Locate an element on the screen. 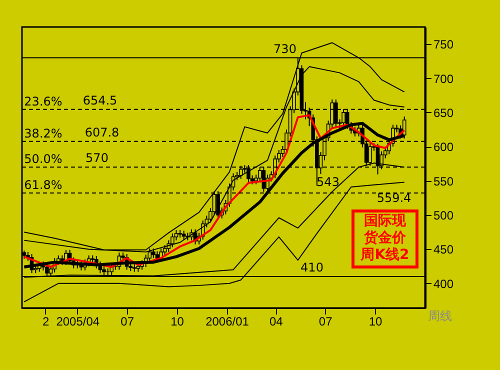 The height and width of the screenshot is (370, 500). text: 国际现货金价周K线2 is located at coordinates (385, 238).